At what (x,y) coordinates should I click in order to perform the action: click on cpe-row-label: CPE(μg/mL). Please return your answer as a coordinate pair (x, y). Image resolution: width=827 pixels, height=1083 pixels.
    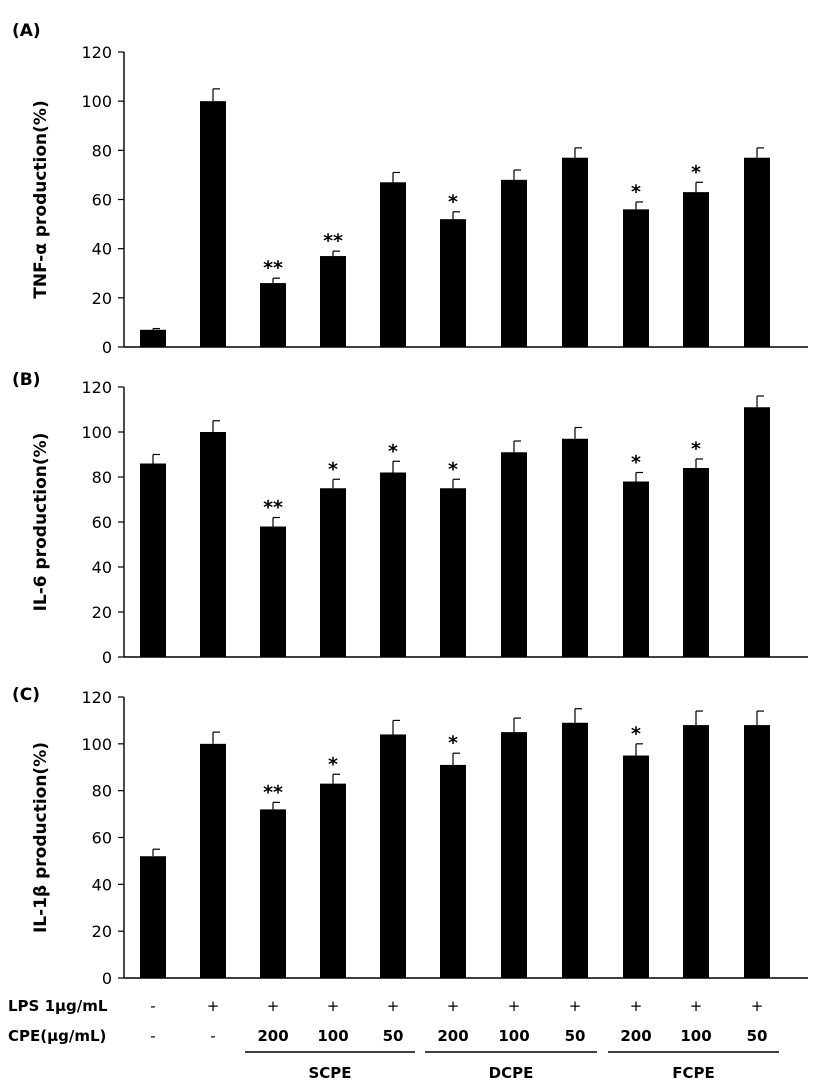
    Looking at the image, I should click on (57, 1036).